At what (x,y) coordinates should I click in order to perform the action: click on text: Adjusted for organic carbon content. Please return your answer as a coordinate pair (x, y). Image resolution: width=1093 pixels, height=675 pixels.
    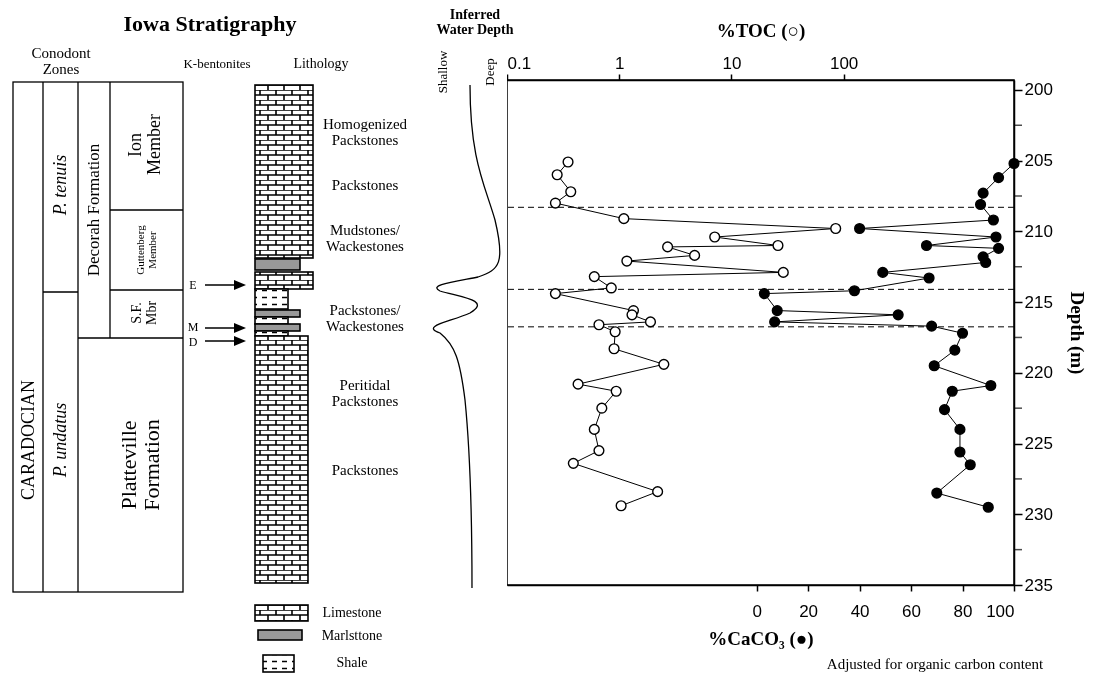
    Looking at the image, I should click on (935, 664).